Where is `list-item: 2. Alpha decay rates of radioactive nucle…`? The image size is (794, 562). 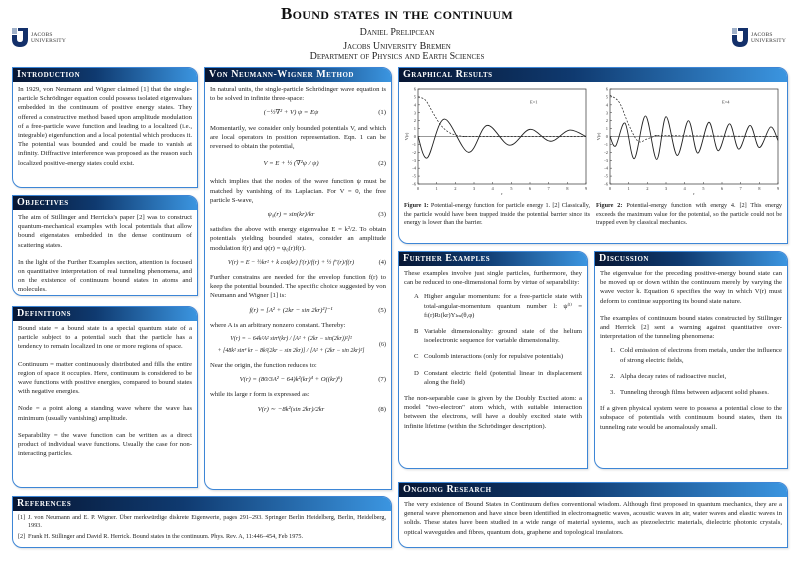 list-item: 2. Alpha decay rates of radioactive nucle… is located at coordinates (668, 376).